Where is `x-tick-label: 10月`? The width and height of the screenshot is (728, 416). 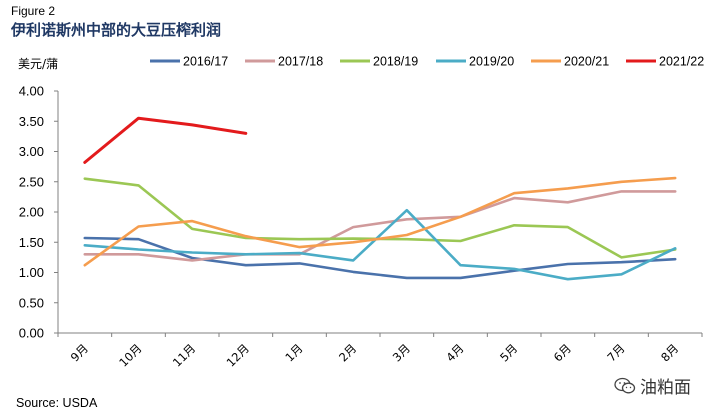 x-tick-label: 10月 is located at coordinates (130, 355).